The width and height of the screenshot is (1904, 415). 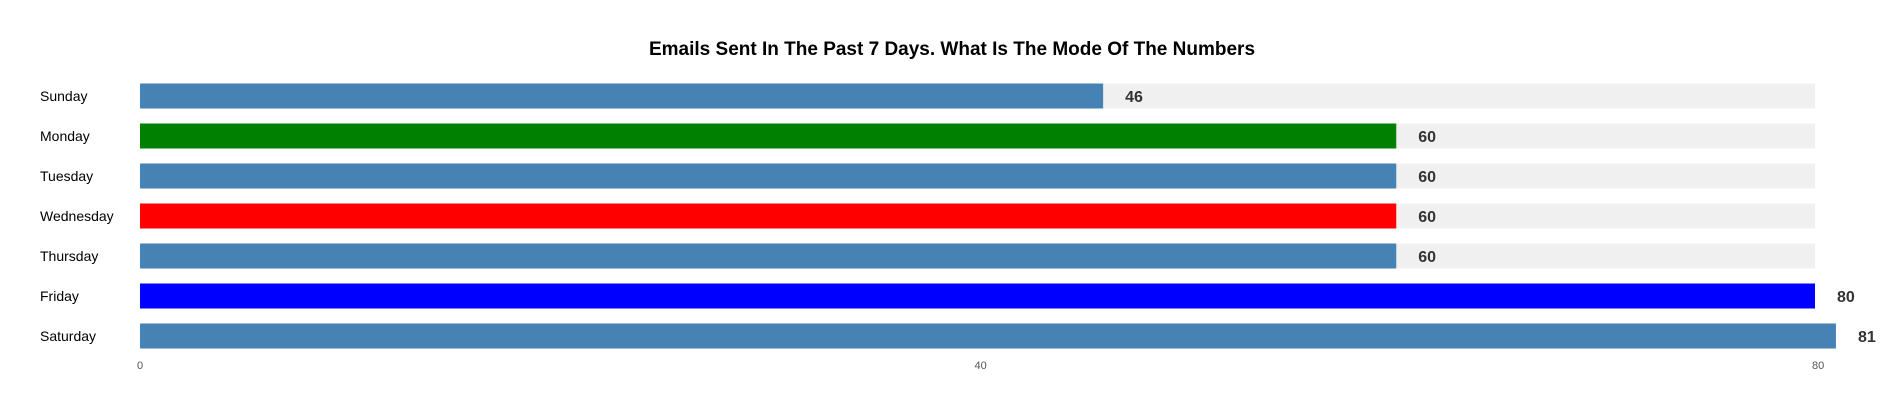 I want to click on bar-tuesday, so click(x=768, y=176).